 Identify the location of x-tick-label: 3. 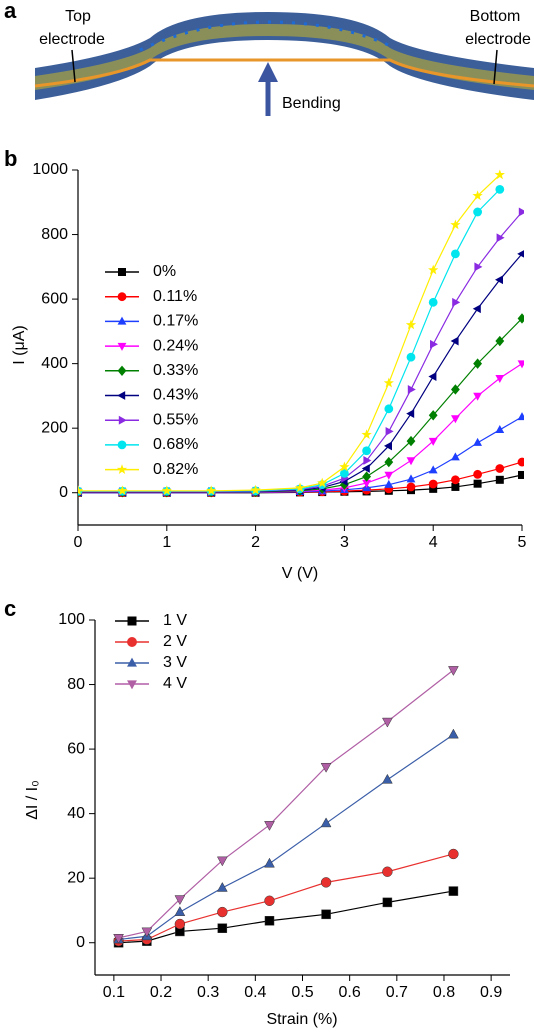
(344, 542).